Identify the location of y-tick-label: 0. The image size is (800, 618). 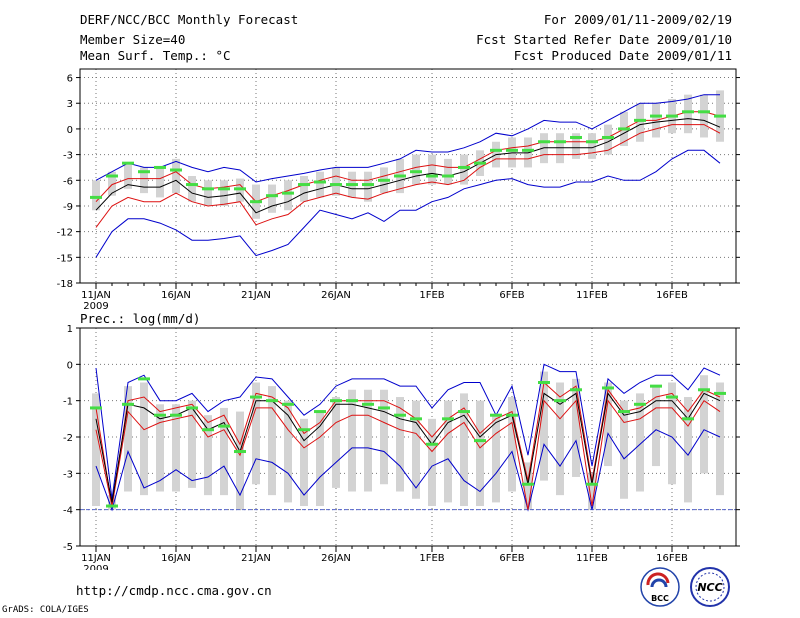
(70, 365).